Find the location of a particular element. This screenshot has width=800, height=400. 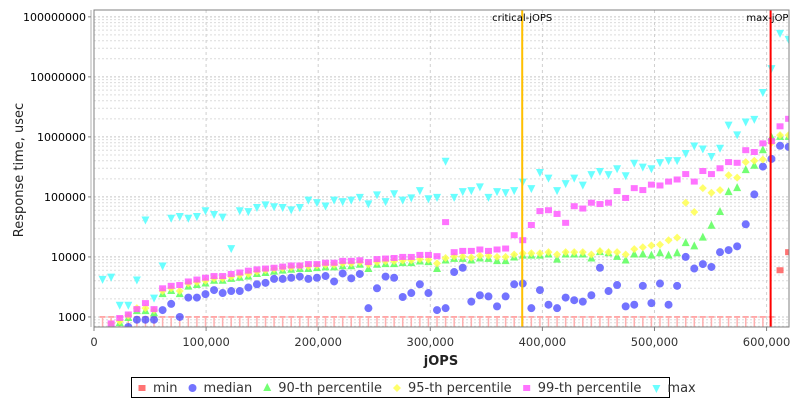

x-axis-label: jOPS is located at coordinates (440, 361).